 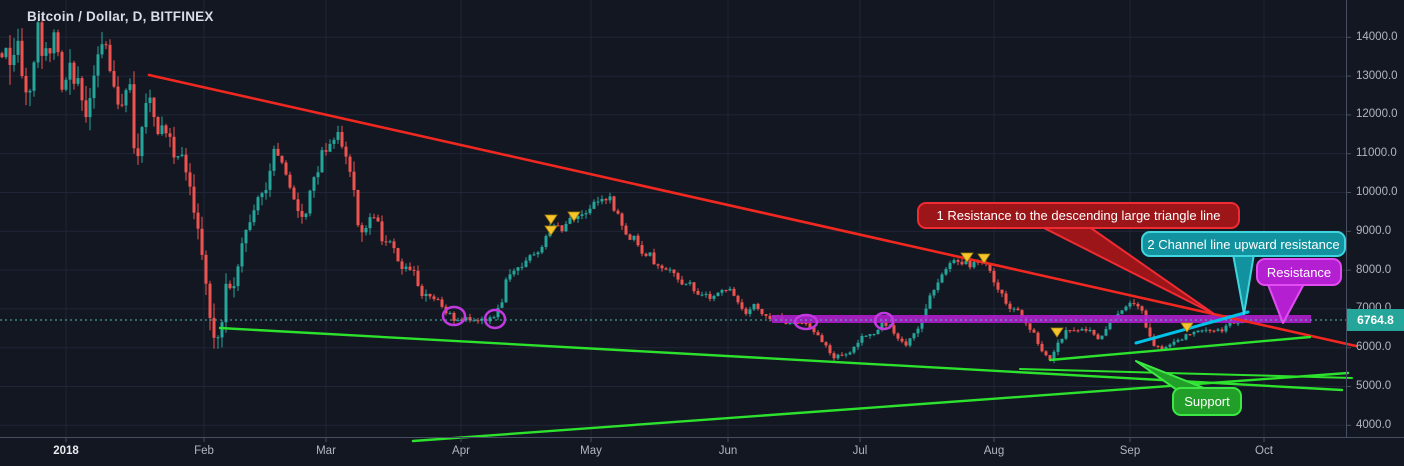 I want to click on price-tick-label: 9000.0, so click(x=1374, y=230).